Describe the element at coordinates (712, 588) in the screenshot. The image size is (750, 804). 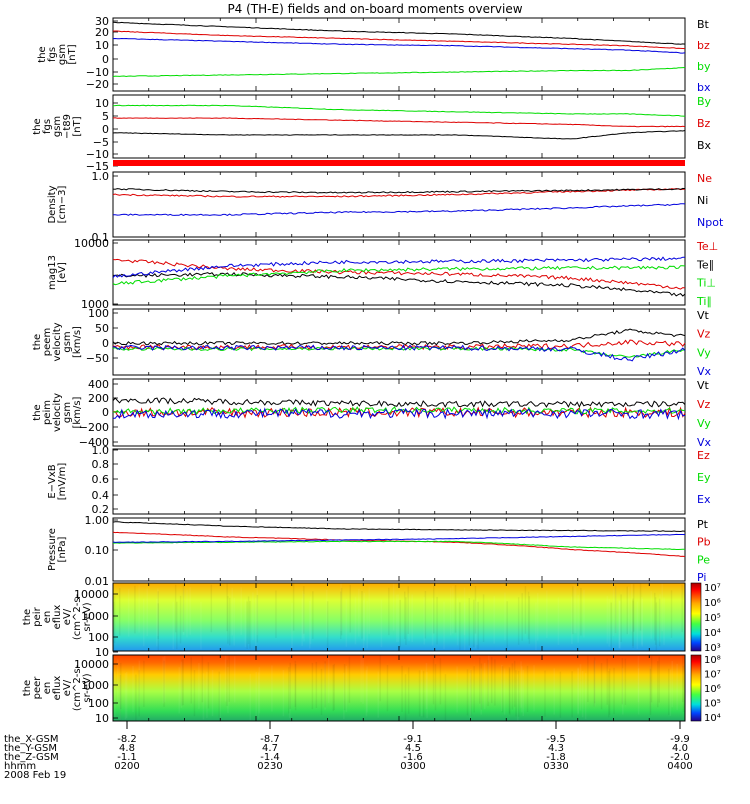
I see `colorbar-tick-label: 10⁷` at that location.